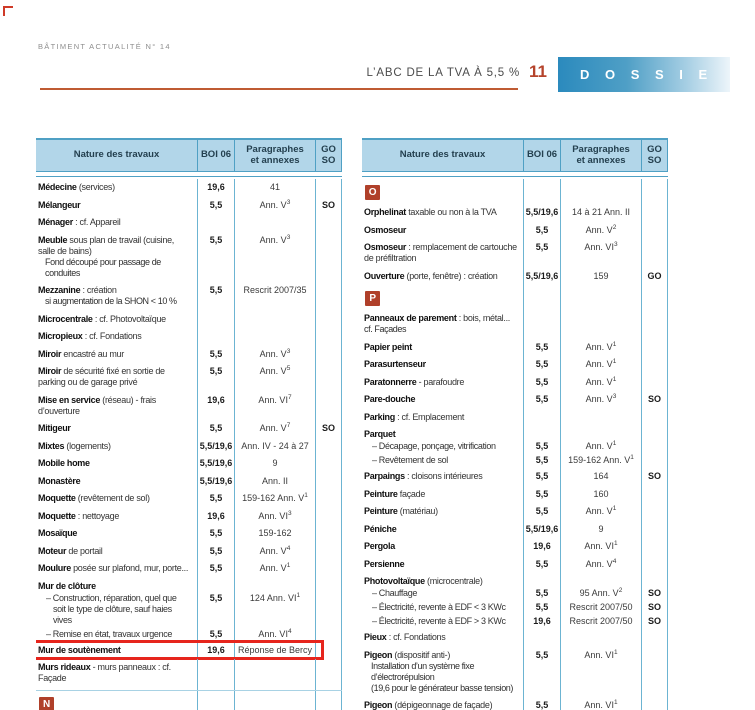 The height and width of the screenshot is (710, 755). Describe the element at coordinates (275, 377) in the screenshot. I see `para-ref: Ann. V5` at that location.